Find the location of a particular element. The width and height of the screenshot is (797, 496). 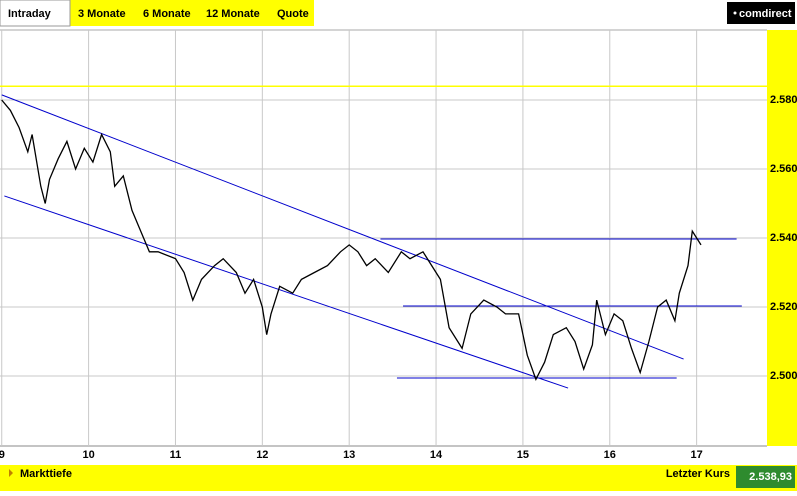

y-tick-label: 2.560 is located at coordinates (783, 169).